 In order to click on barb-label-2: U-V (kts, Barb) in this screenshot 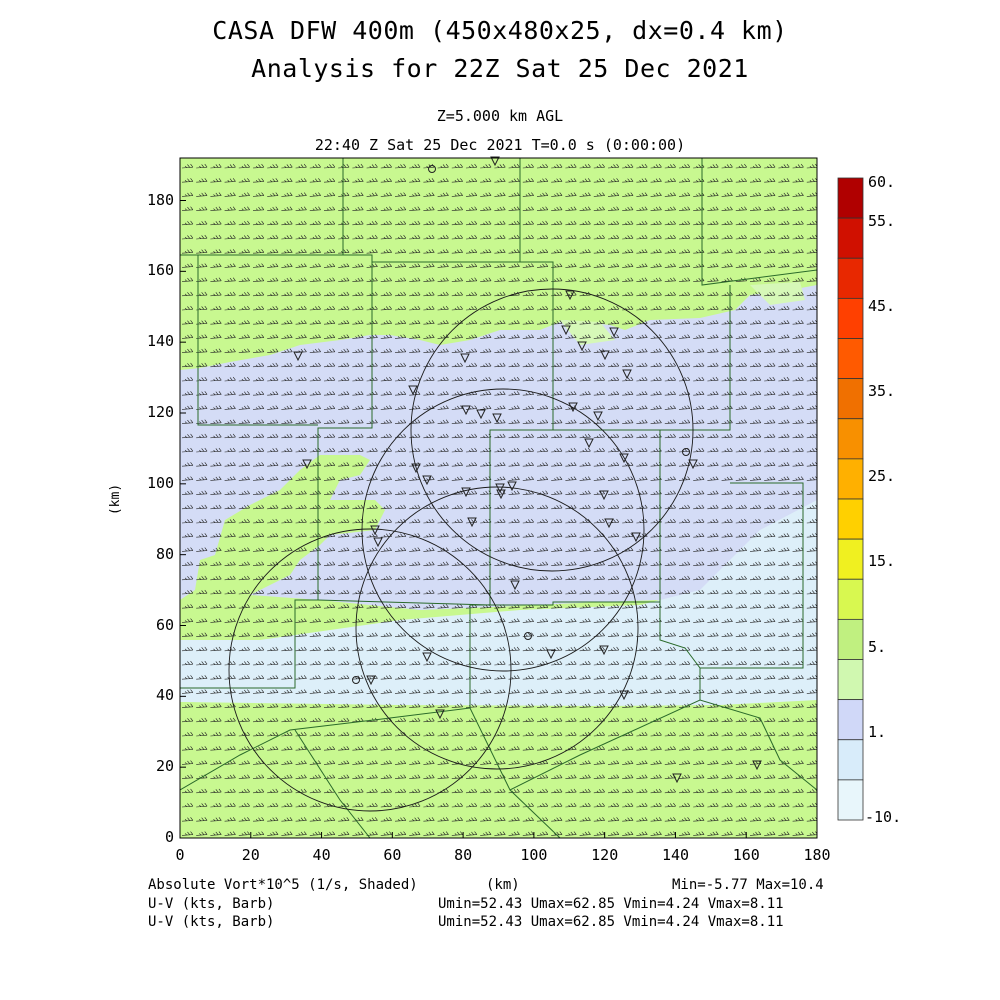, I will do `click(211, 922)`.